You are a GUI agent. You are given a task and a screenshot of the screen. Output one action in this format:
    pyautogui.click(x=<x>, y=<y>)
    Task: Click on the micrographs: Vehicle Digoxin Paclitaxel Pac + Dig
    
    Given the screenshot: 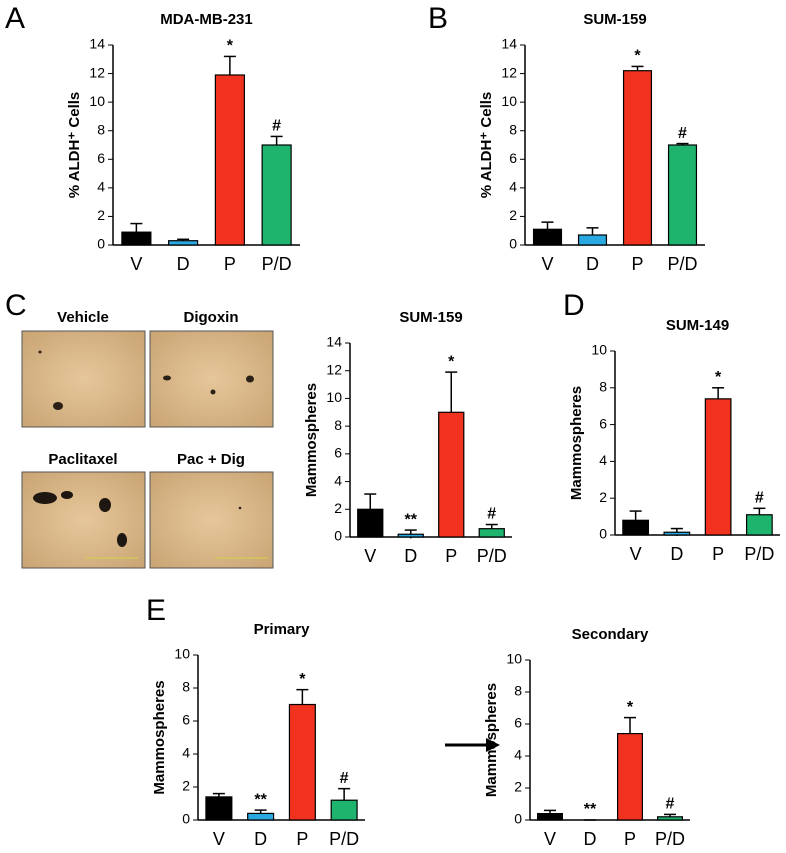 What is the action you would take?
    pyautogui.click(x=147, y=439)
    